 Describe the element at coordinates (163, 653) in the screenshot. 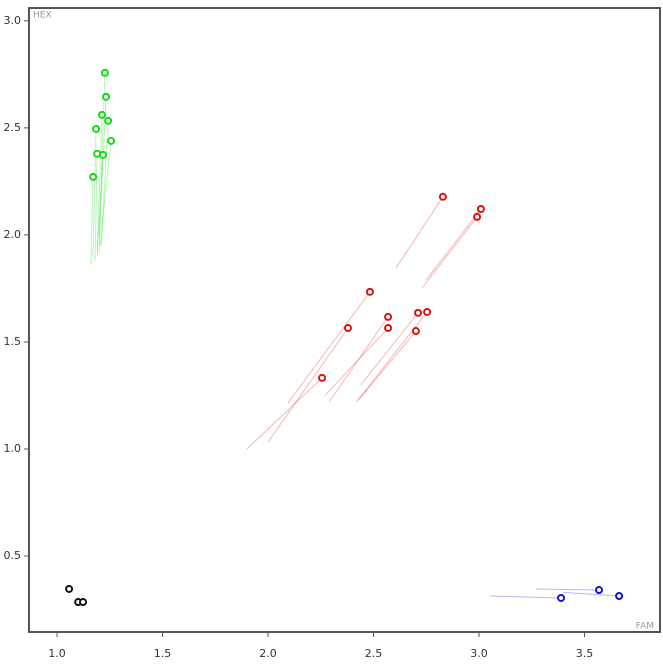

I see `x-tick-label: 1.5` at that location.